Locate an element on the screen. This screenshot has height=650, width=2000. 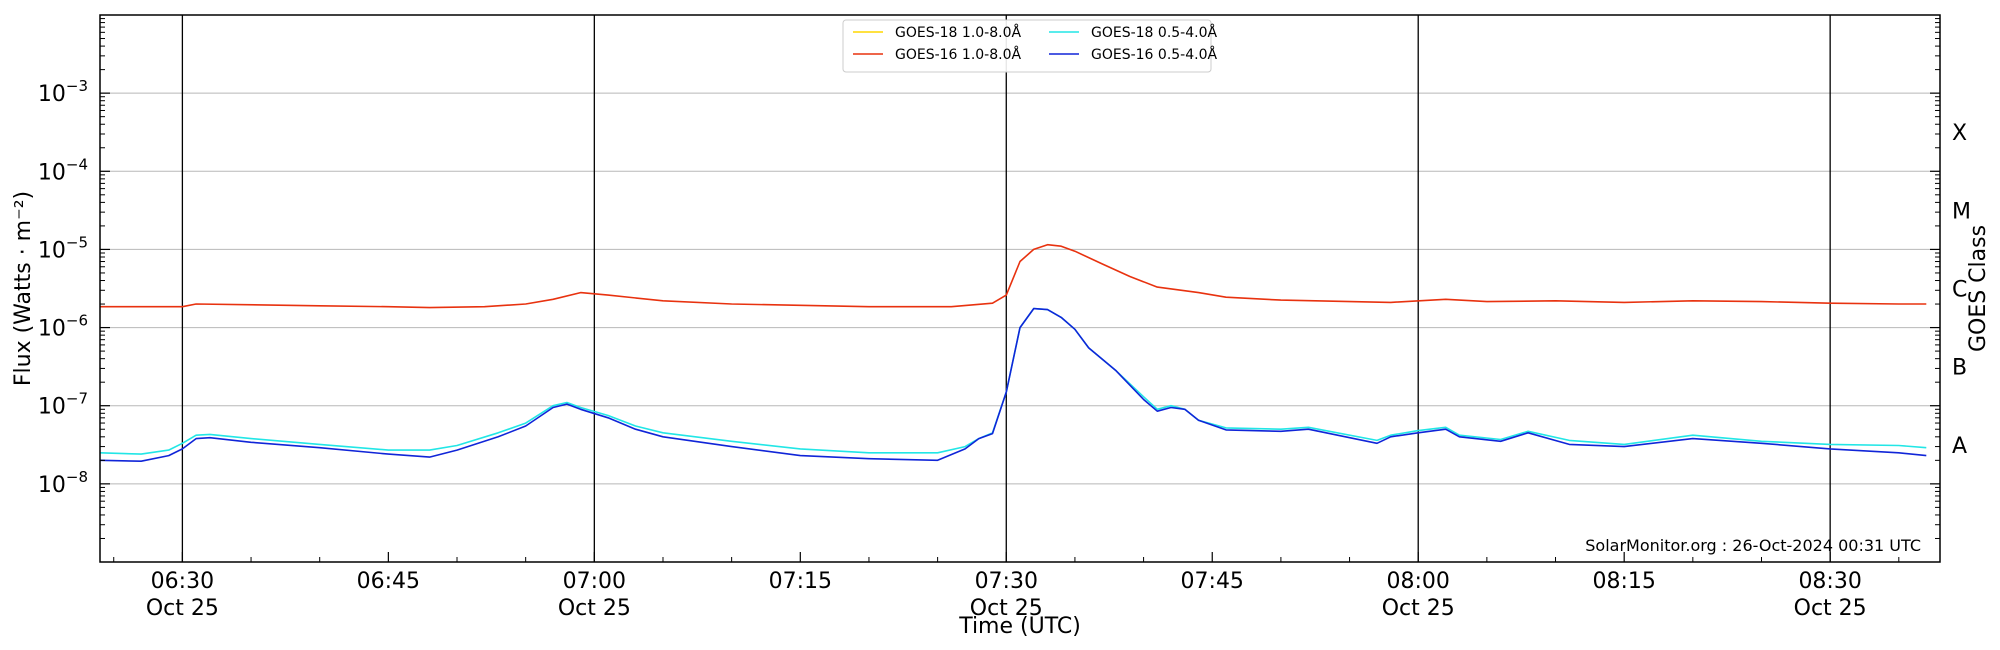
legend-label-1: GOES-16 1.0-8.0Å is located at coordinates (958, 54).